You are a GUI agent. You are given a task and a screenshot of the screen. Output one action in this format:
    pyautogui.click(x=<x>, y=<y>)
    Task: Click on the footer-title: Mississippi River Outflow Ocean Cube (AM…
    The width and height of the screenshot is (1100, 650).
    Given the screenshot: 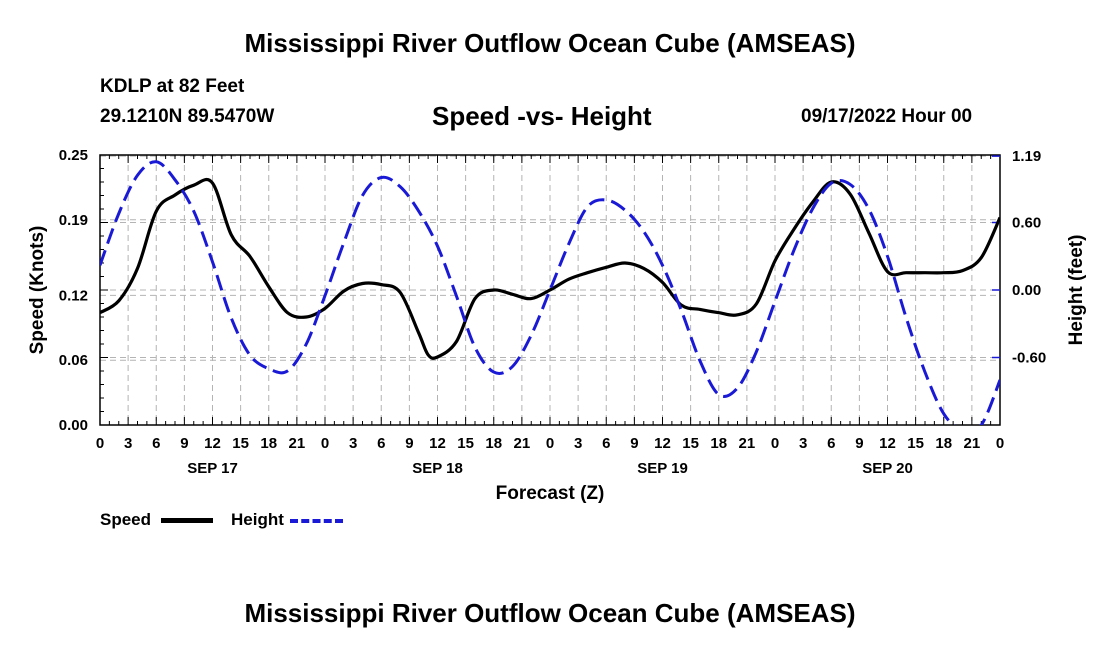 What is the action you would take?
    pyautogui.click(x=550, y=613)
    